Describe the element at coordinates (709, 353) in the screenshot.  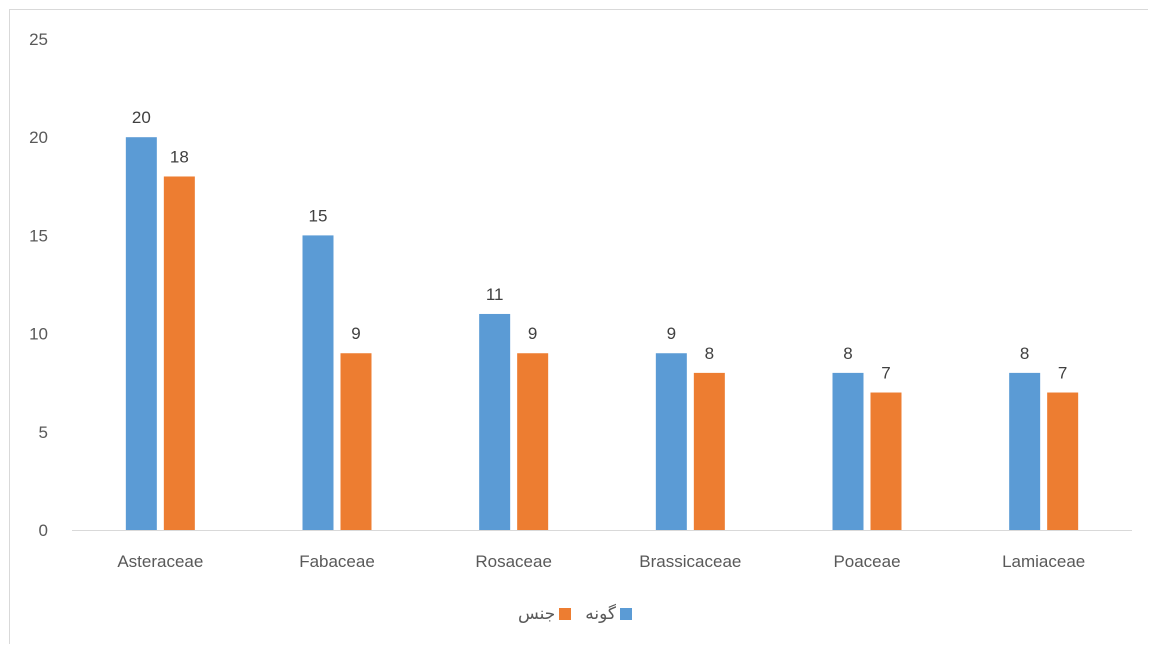
I see `data-label-brassicaceae-series-1: 8` at that location.